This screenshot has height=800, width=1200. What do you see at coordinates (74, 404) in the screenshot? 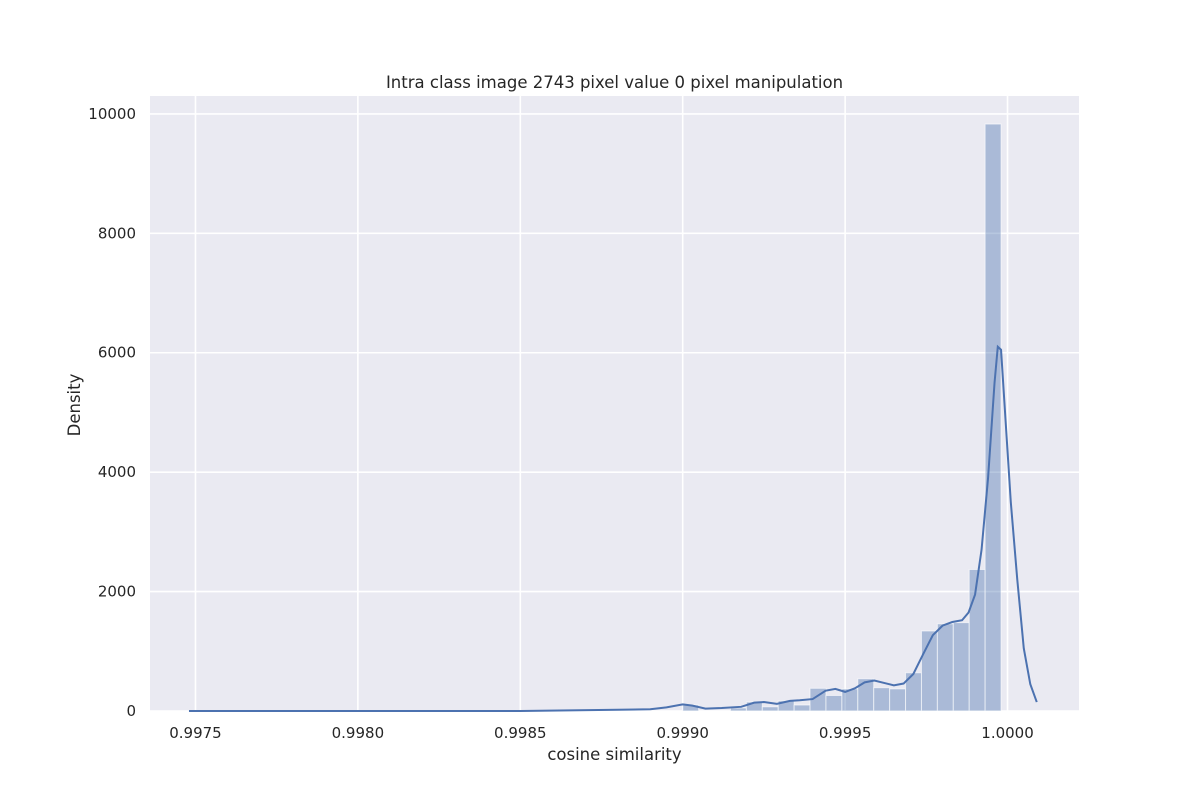
I see `y-axis-label: Density` at bounding box center [74, 404].